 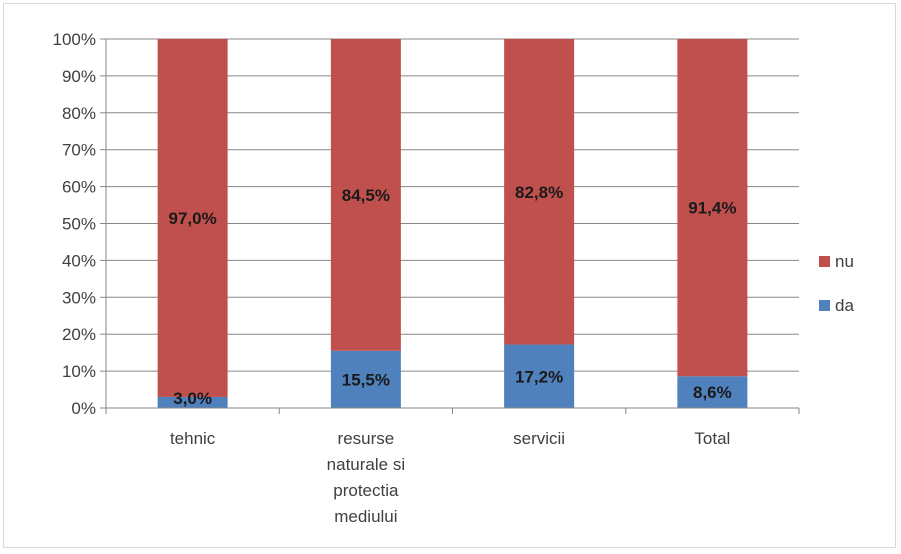 What do you see at coordinates (79, 187) in the screenshot?
I see `y-tick-label: 60%` at bounding box center [79, 187].